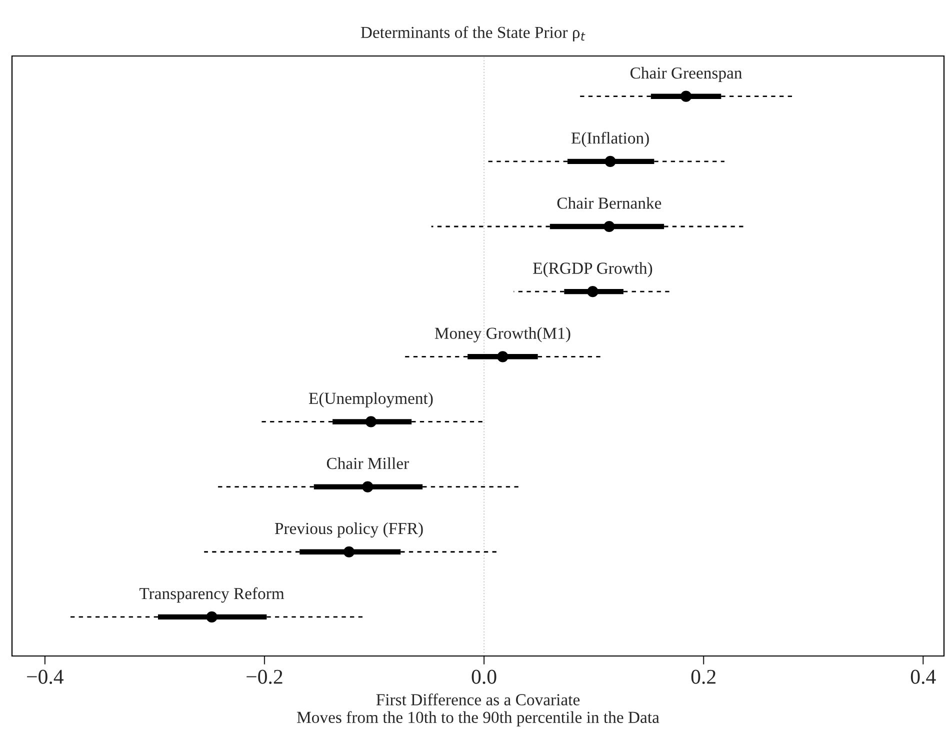 Image resolution: width=946 pixels, height=747 pixels. What do you see at coordinates (473, 34) in the screenshot?
I see `chart-title: Determinants of the State Prior ρ$_{t}$` at bounding box center [473, 34].